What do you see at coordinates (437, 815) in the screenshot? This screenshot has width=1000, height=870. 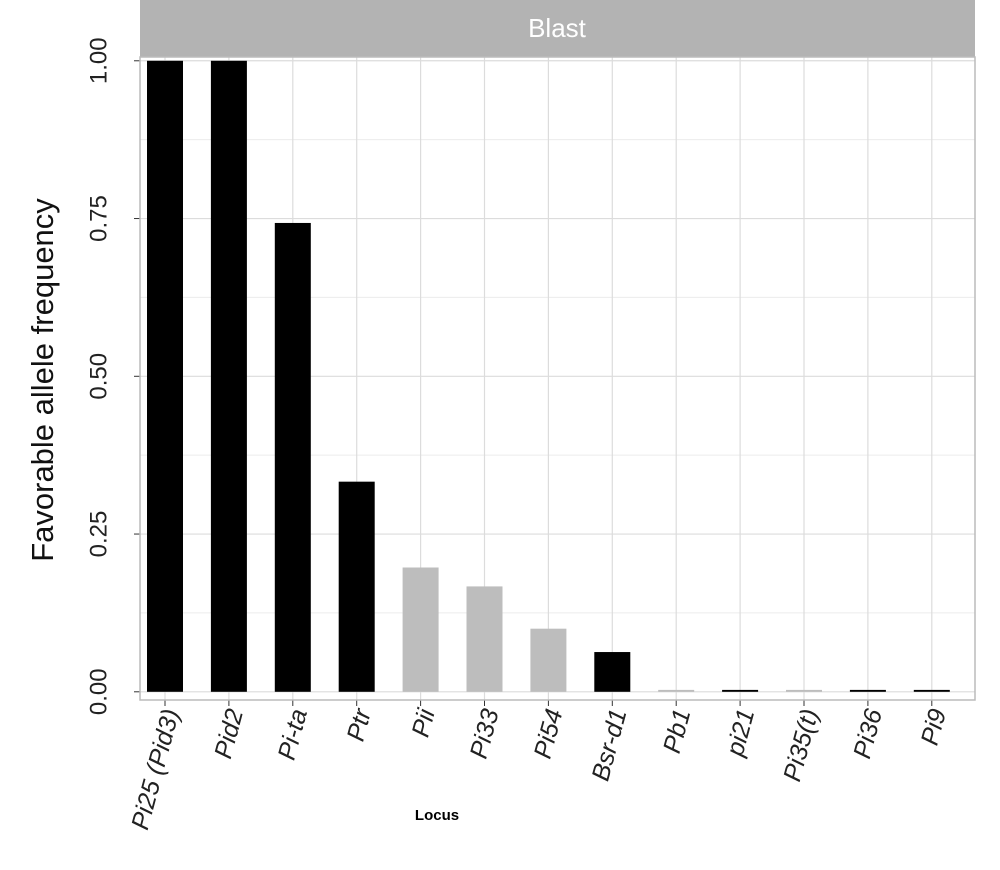 I see `x-axis-title: Locus` at bounding box center [437, 815].